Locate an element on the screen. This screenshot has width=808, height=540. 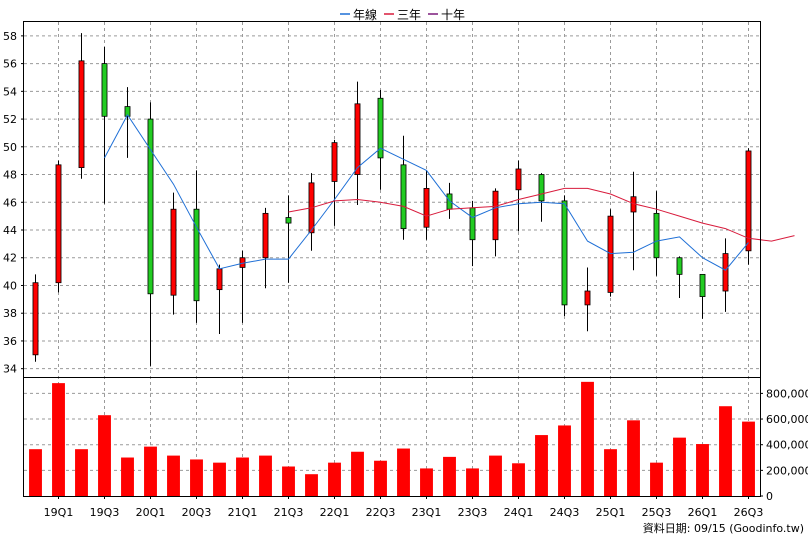
x-tick-label: 19Q3 is located at coordinates (105, 512).